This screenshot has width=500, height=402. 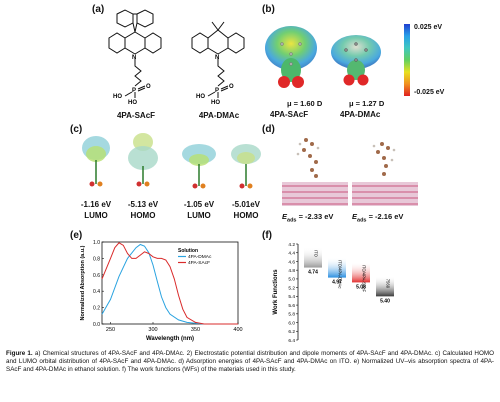 I want to click on panel-b-letter: (b), so click(x=268, y=9).